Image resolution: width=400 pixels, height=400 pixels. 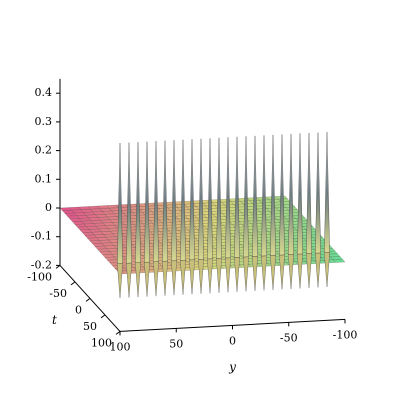 I want to click on y-tick-label: 100, so click(x=120, y=346).